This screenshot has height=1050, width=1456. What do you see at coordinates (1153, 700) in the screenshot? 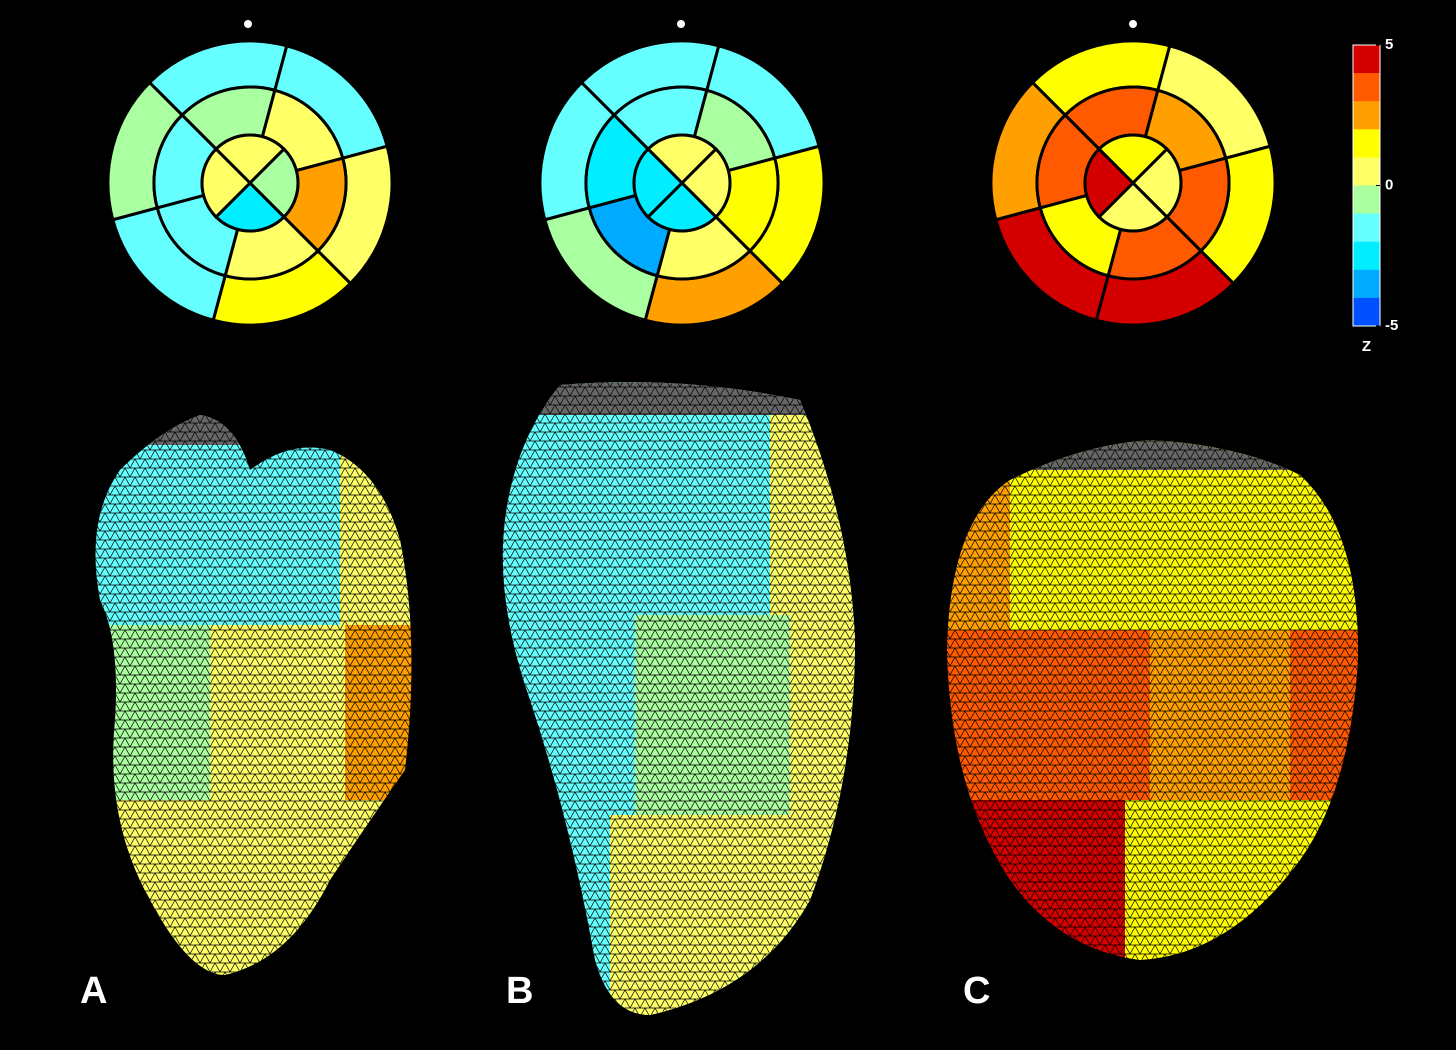
I see `heart-c` at bounding box center [1153, 700].